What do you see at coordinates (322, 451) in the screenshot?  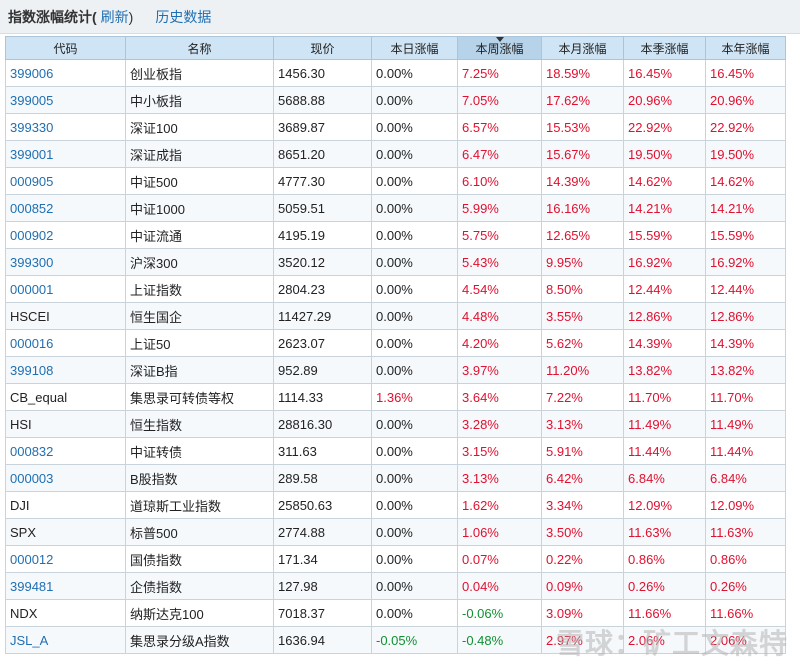 I see `cell-price: 311.63` at bounding box center [322, 451].